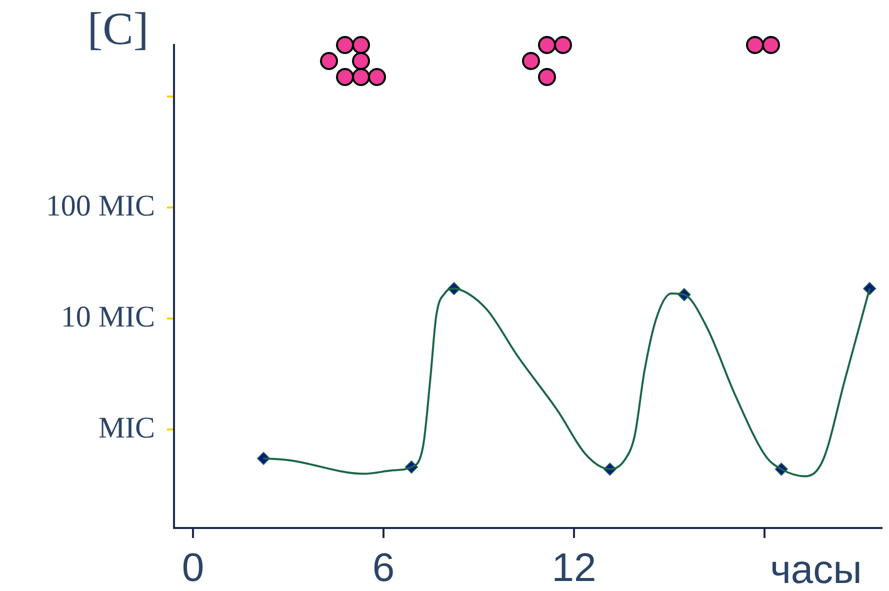 This screenshot has width=889, height=591. Describe the element at coordinates (107, 317) in the screenshot. I see `y-tick-label: 10 MIC` at that location.